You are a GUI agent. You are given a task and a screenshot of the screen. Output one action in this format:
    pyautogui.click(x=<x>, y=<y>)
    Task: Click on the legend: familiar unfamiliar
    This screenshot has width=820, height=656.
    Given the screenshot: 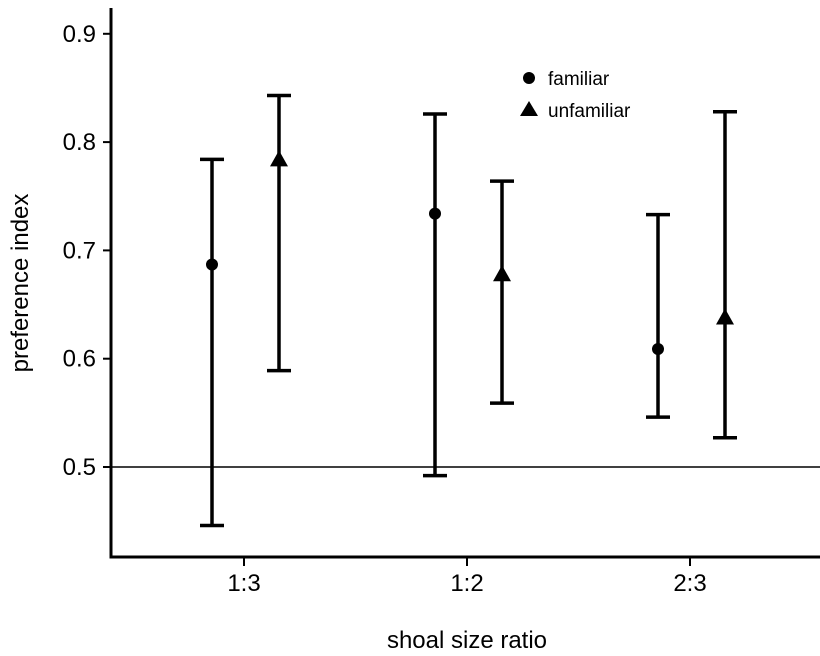 What is the action you would take?
    pyautogui.click(x=575, y=95)
    